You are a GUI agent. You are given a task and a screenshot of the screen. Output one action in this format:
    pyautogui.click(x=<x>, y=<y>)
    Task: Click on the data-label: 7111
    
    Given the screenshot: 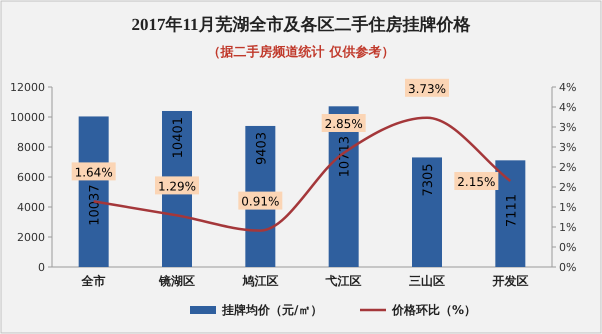 What is the action you would take?
    pyautogui.click(x=512, y=211)
    